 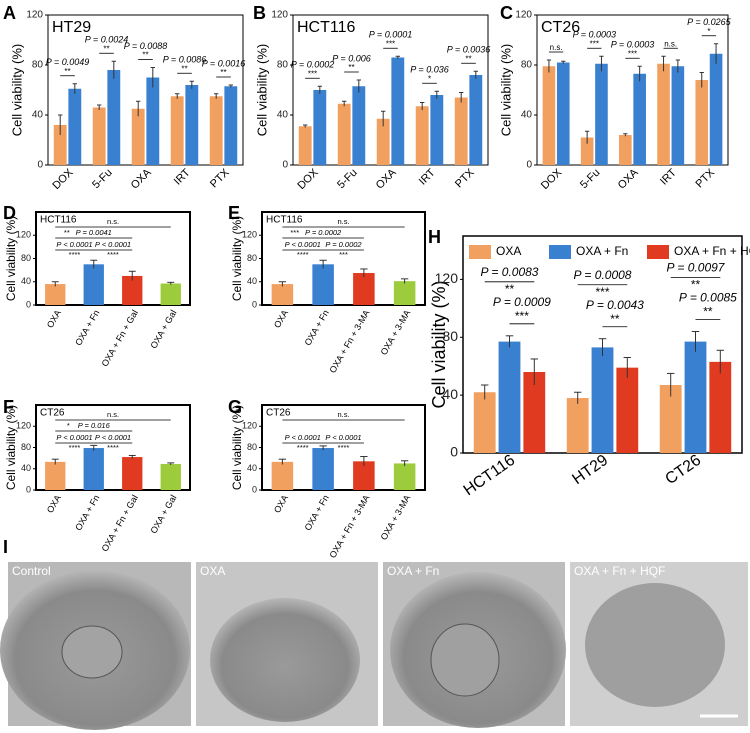 What do you see at coordinates (71, 27) in the screenshot?
I see `chart-title: HT29` at bounding box center [71, 27].